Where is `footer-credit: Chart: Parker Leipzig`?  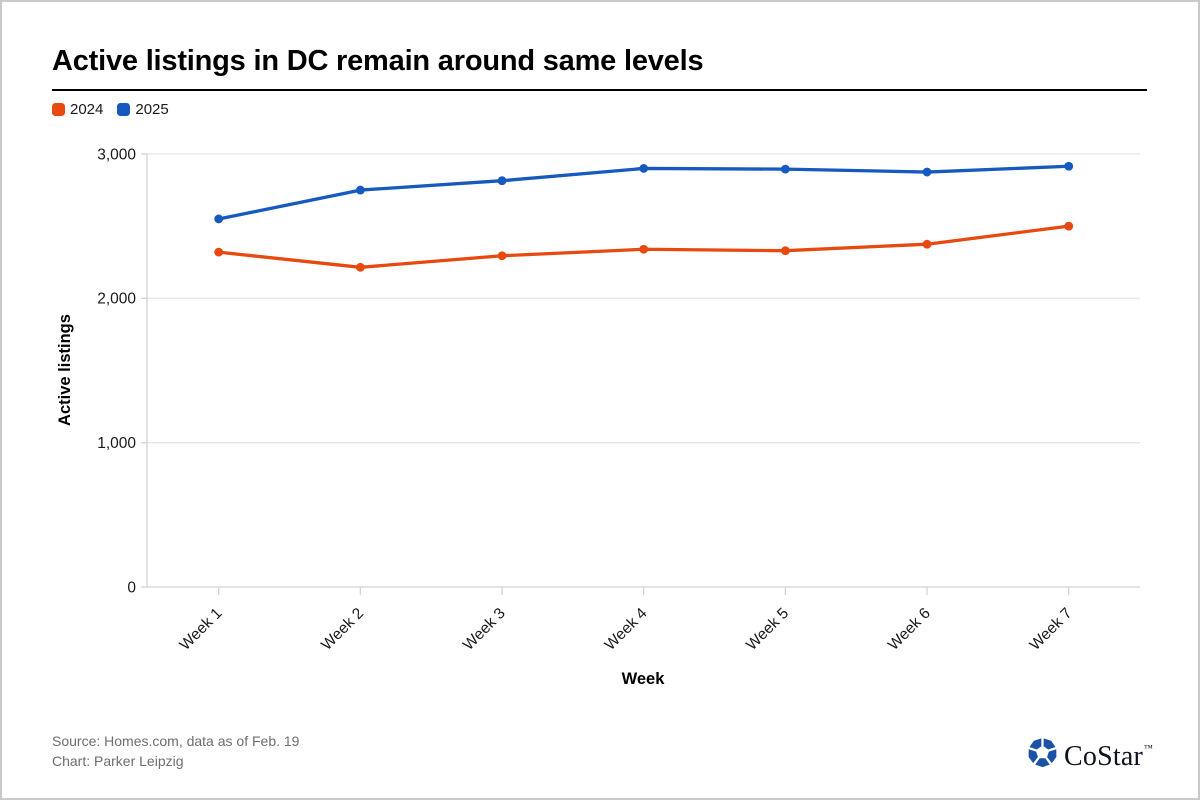 footer-credit: Chart: Parker Leipzig is located at coordinates (118, 761).